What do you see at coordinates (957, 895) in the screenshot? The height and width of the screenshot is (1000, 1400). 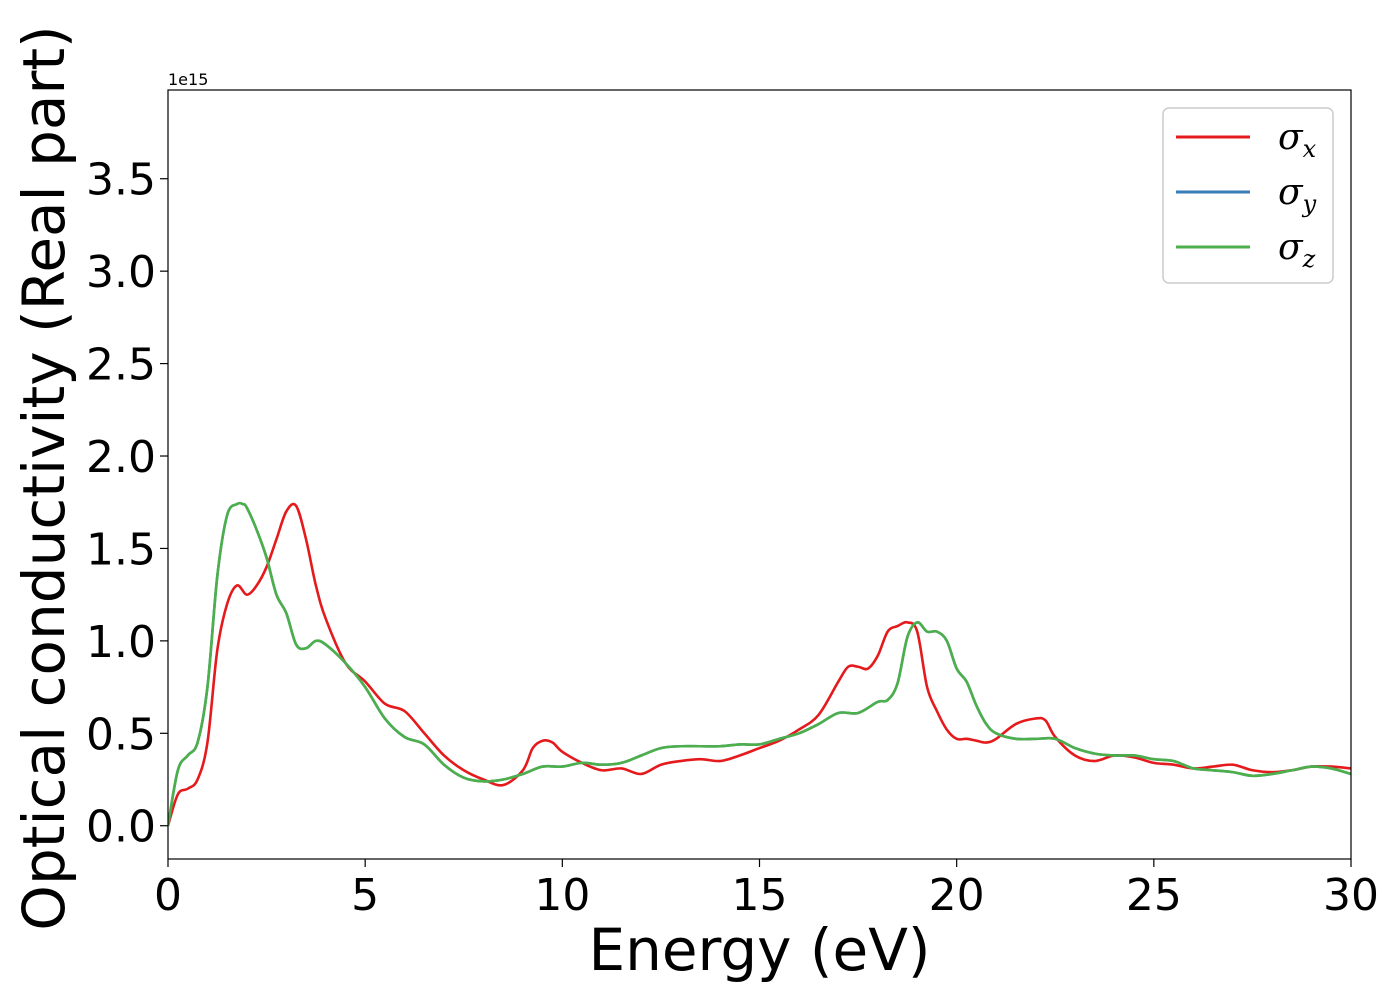 I see `x-tick-label: 20` at bounding box center [957, 895].